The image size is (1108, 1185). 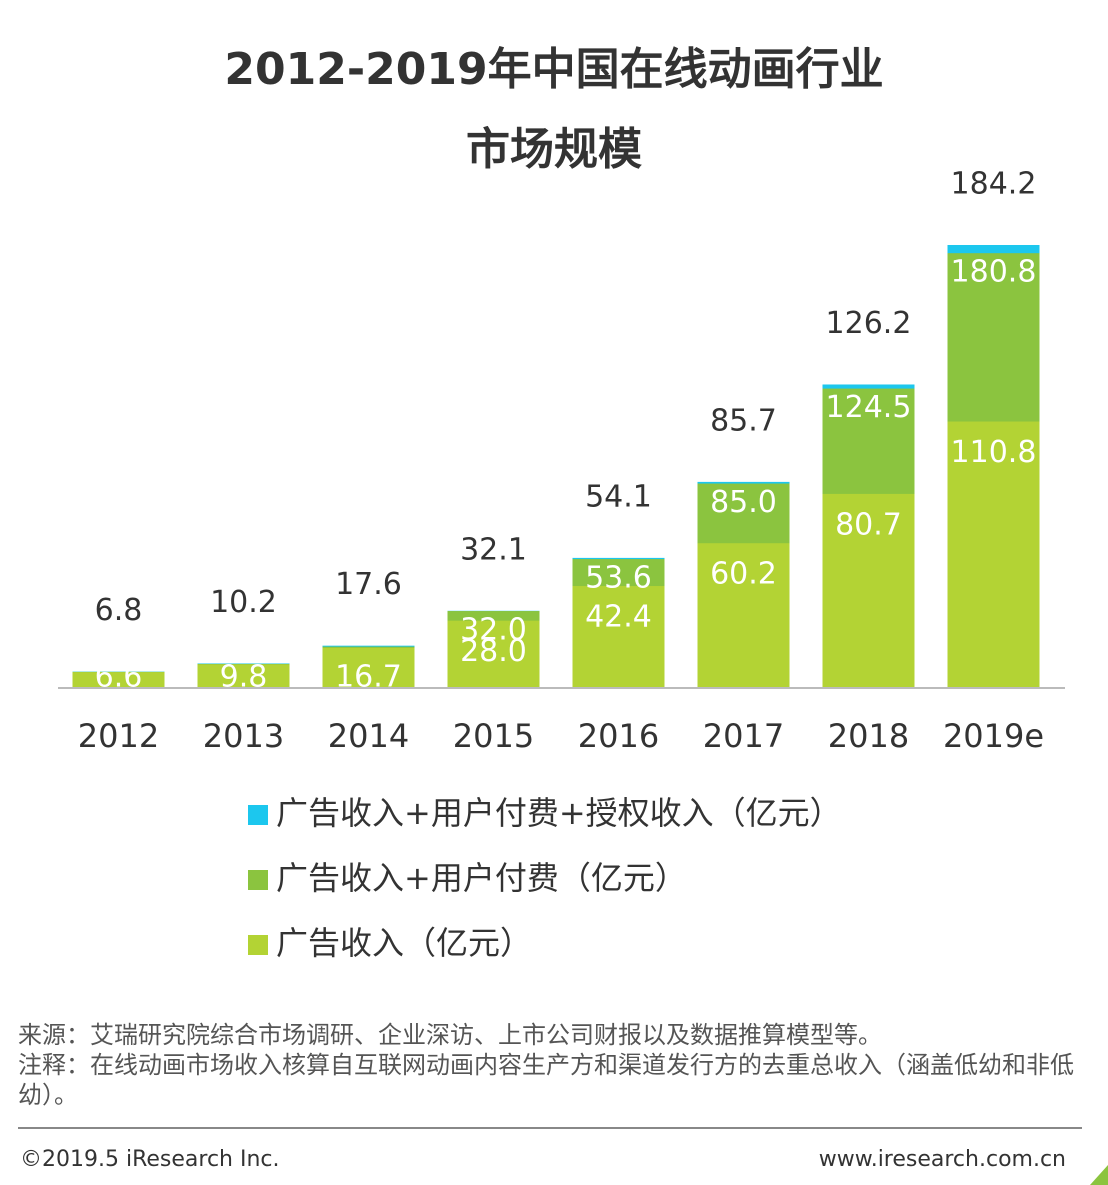 I want to click on corner-decoration, so click(x=1099, y=1175).